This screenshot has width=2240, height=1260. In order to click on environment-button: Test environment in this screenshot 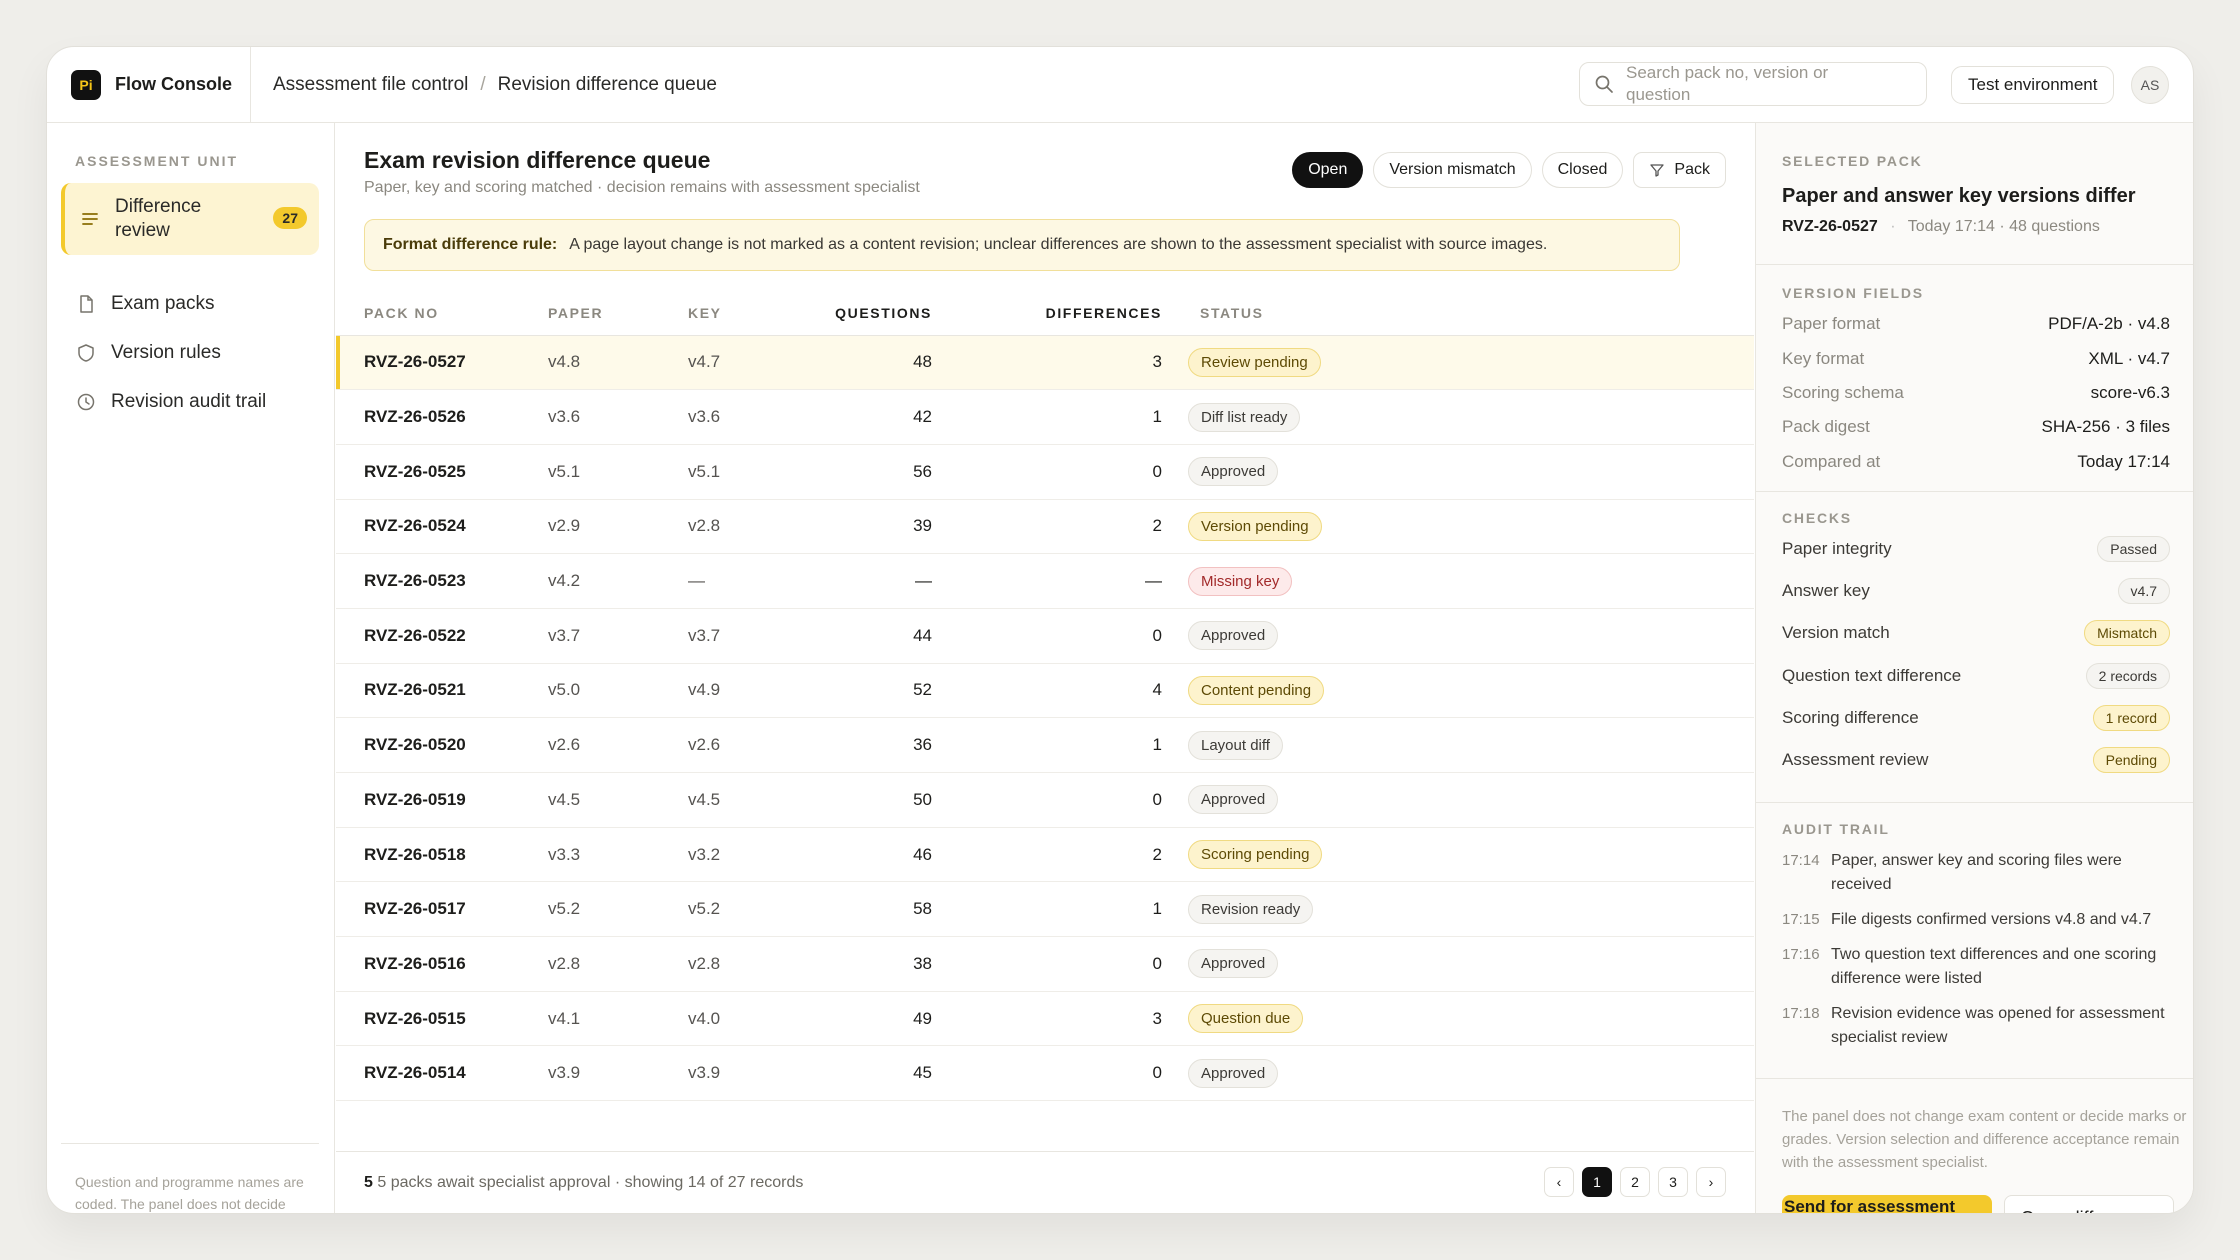, I will do `click(2033, 85)`.